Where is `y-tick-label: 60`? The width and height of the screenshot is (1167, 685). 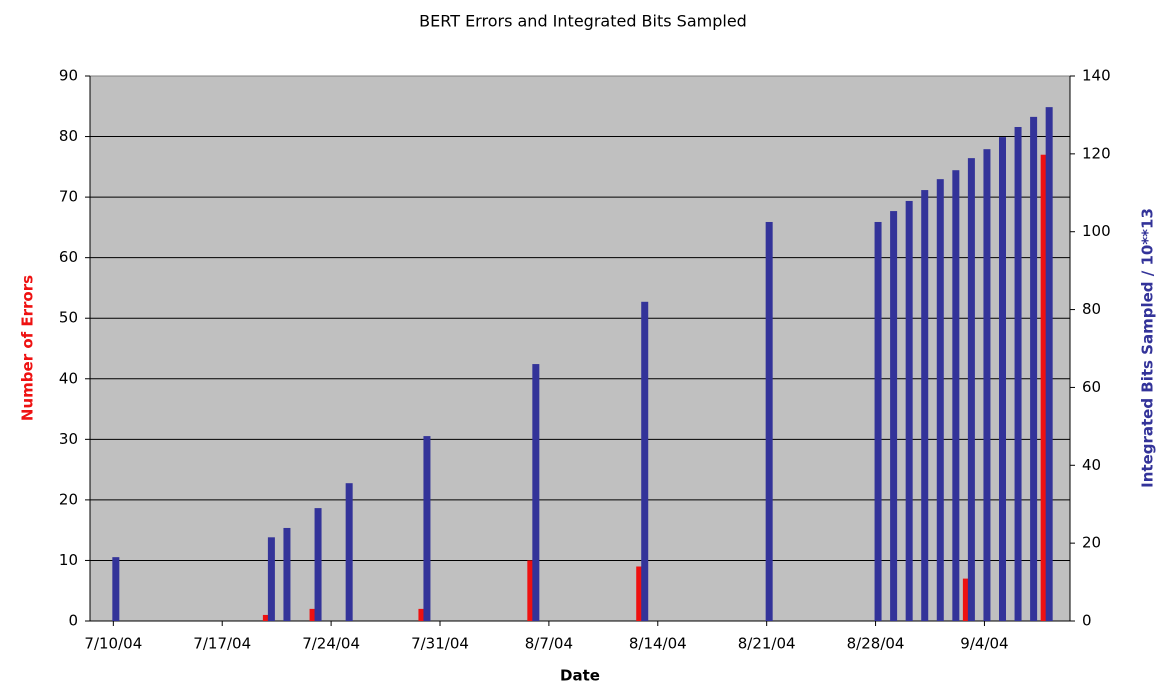 y-tick-label: 60 is located at coordinates (68, 257).